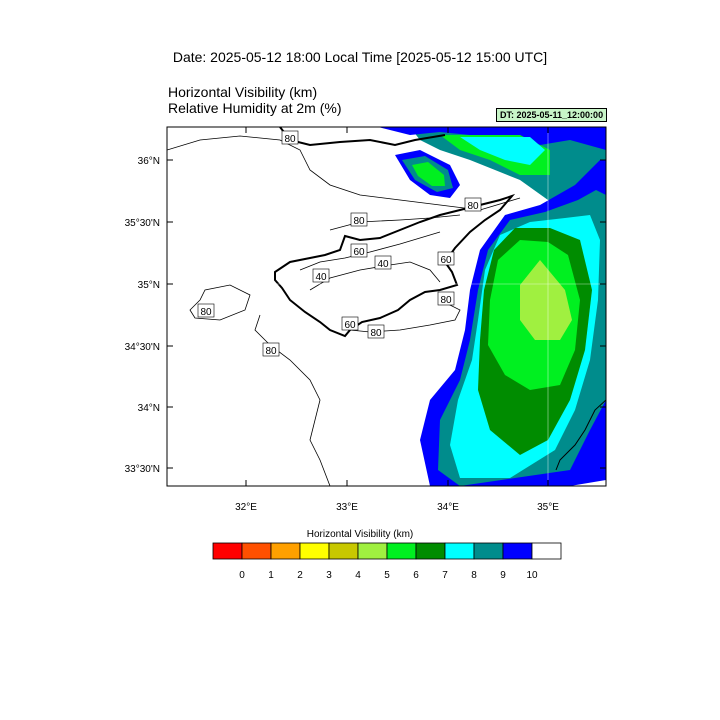 Image resolution: width=720 pixels, height=720 pixels. I want to click on variable-title-visibility: Horizontal Visibility (km), so click(243, 92).